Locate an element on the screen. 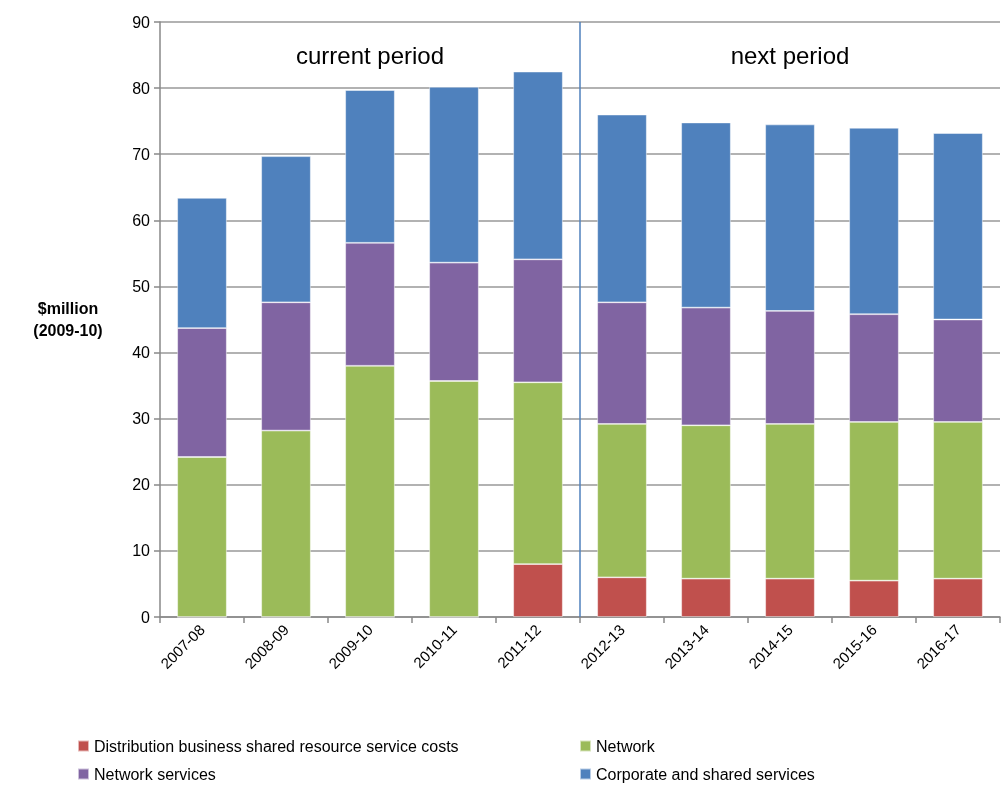  legend-label: Network is located at coordinates (626, 746).